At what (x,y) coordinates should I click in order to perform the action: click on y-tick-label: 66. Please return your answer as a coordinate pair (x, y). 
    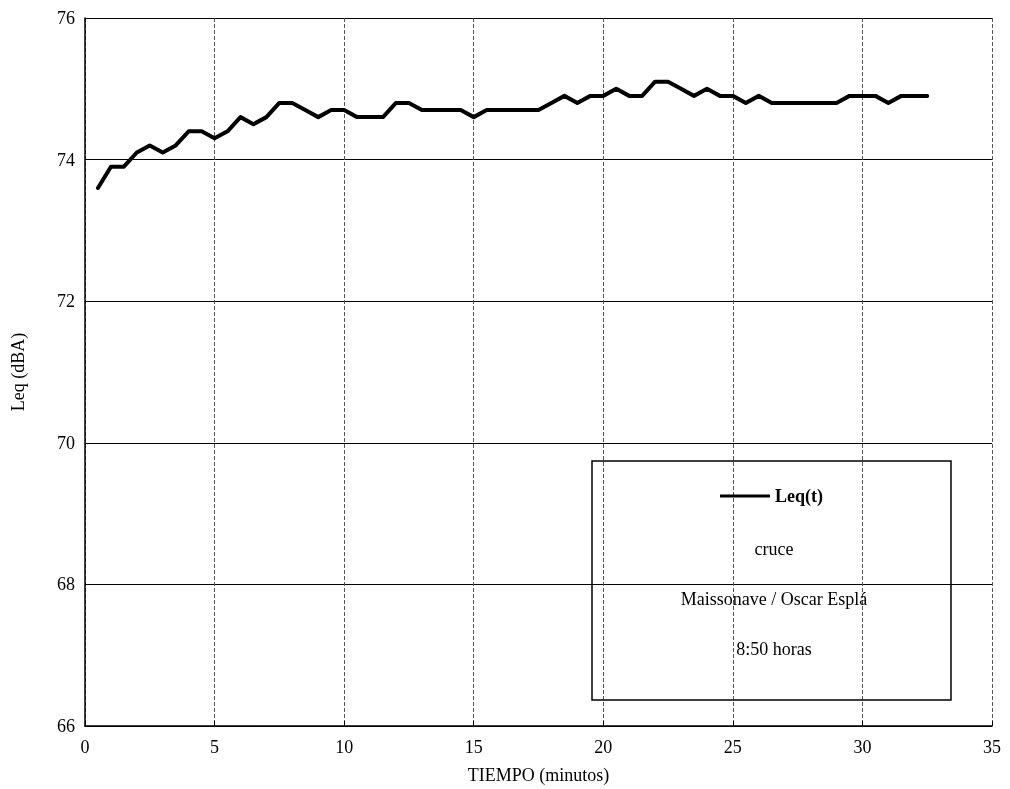
    Looking at the image, I should click on (66, 726).